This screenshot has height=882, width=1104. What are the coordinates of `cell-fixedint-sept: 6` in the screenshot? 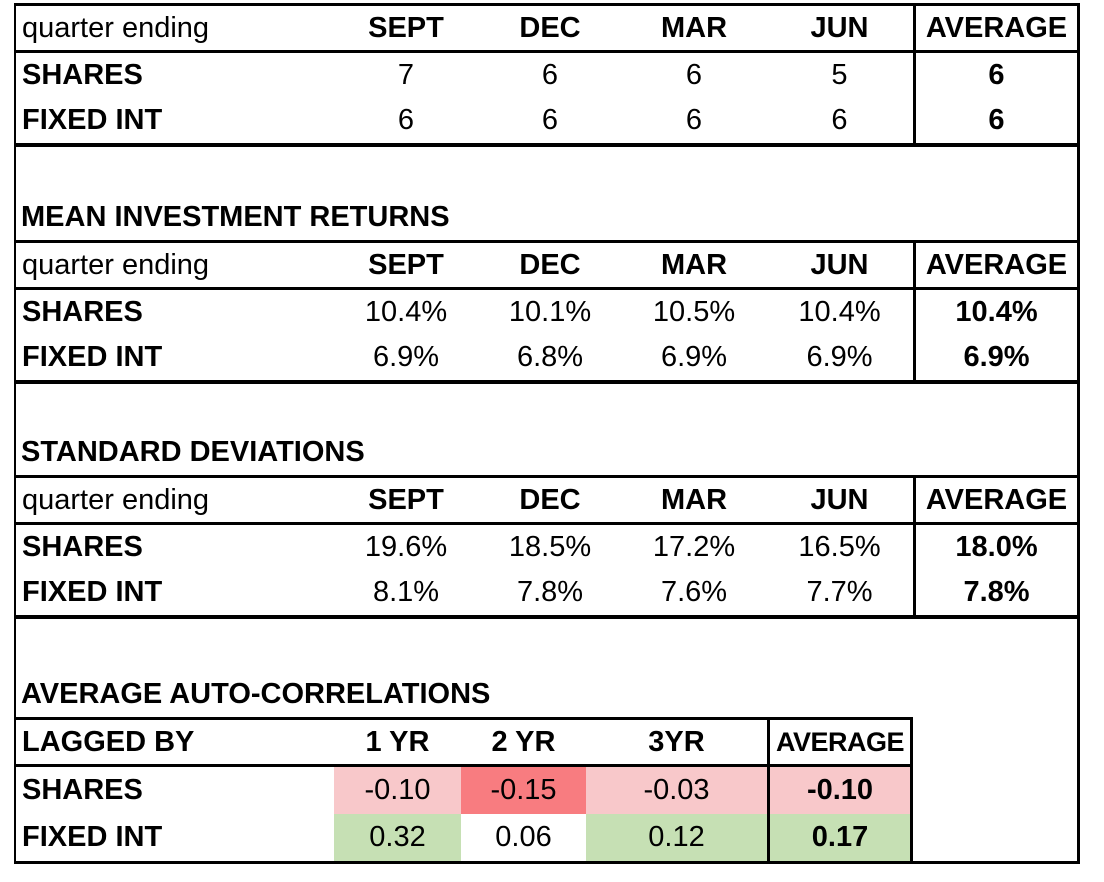 It's located at (406, 120).